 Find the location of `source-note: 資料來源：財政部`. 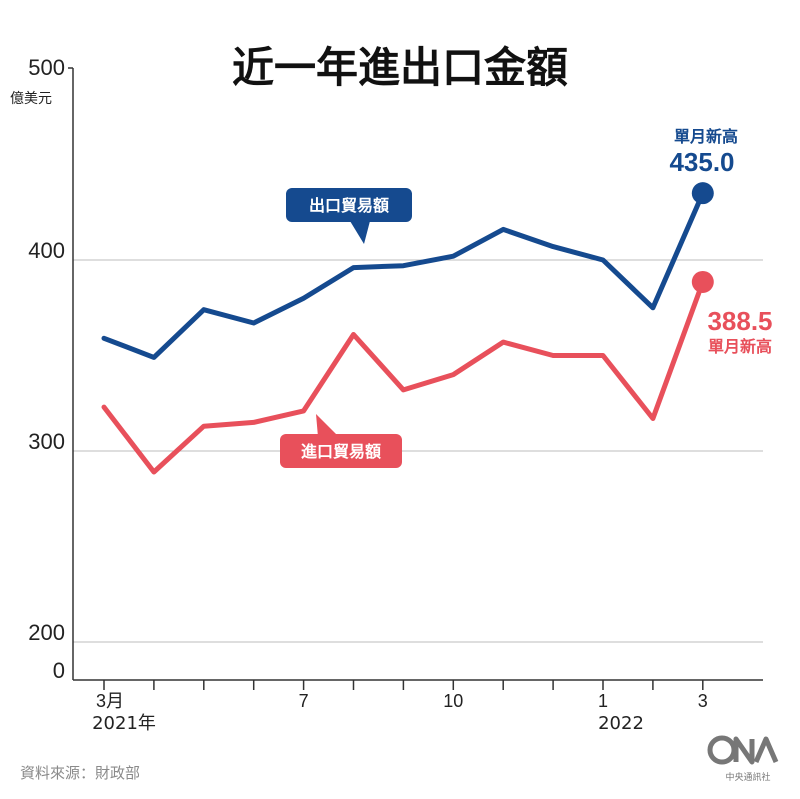

source-note: 資料來源：財政部 is located at coordinates (80, 773).